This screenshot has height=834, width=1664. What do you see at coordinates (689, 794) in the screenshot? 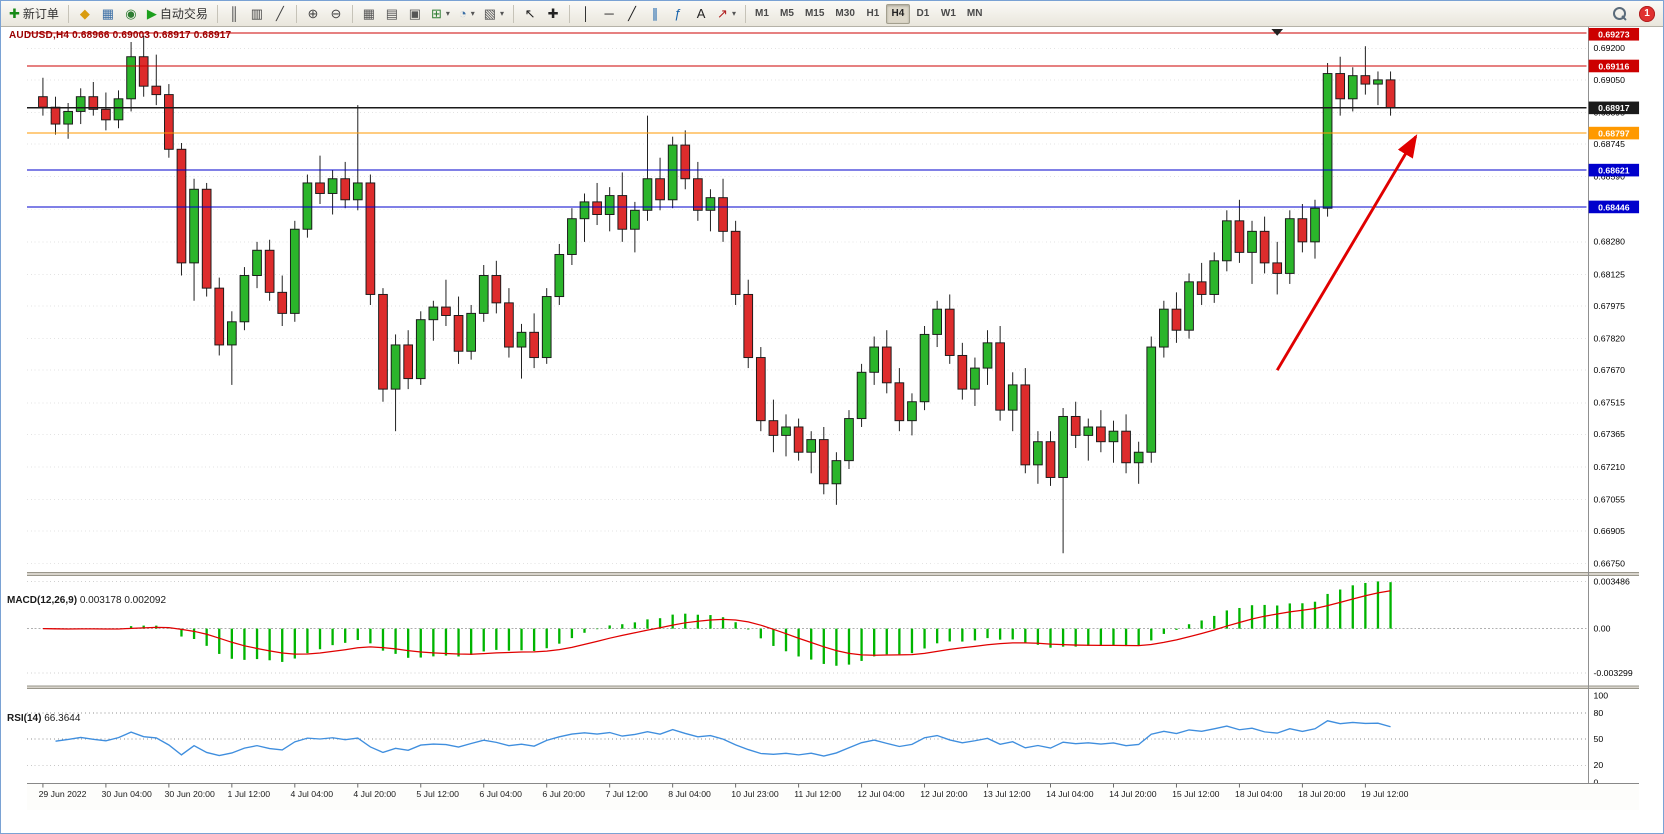
I see `svg-text: 8 Jul 04:00` at bounding box center [689, 794].